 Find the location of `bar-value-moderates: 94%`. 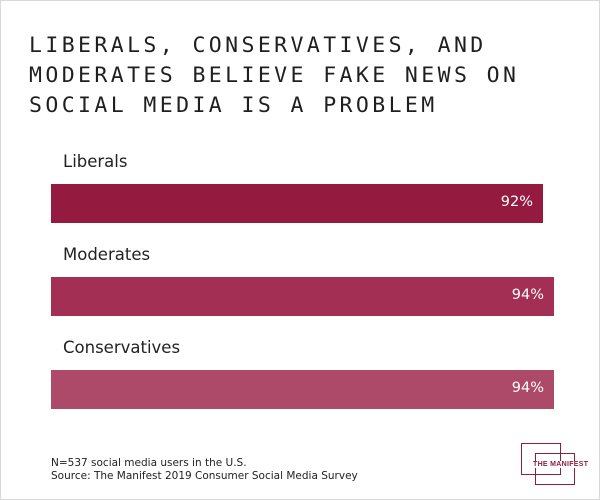

bar-value-moderates: 94% is located at coordinates (527, 295).